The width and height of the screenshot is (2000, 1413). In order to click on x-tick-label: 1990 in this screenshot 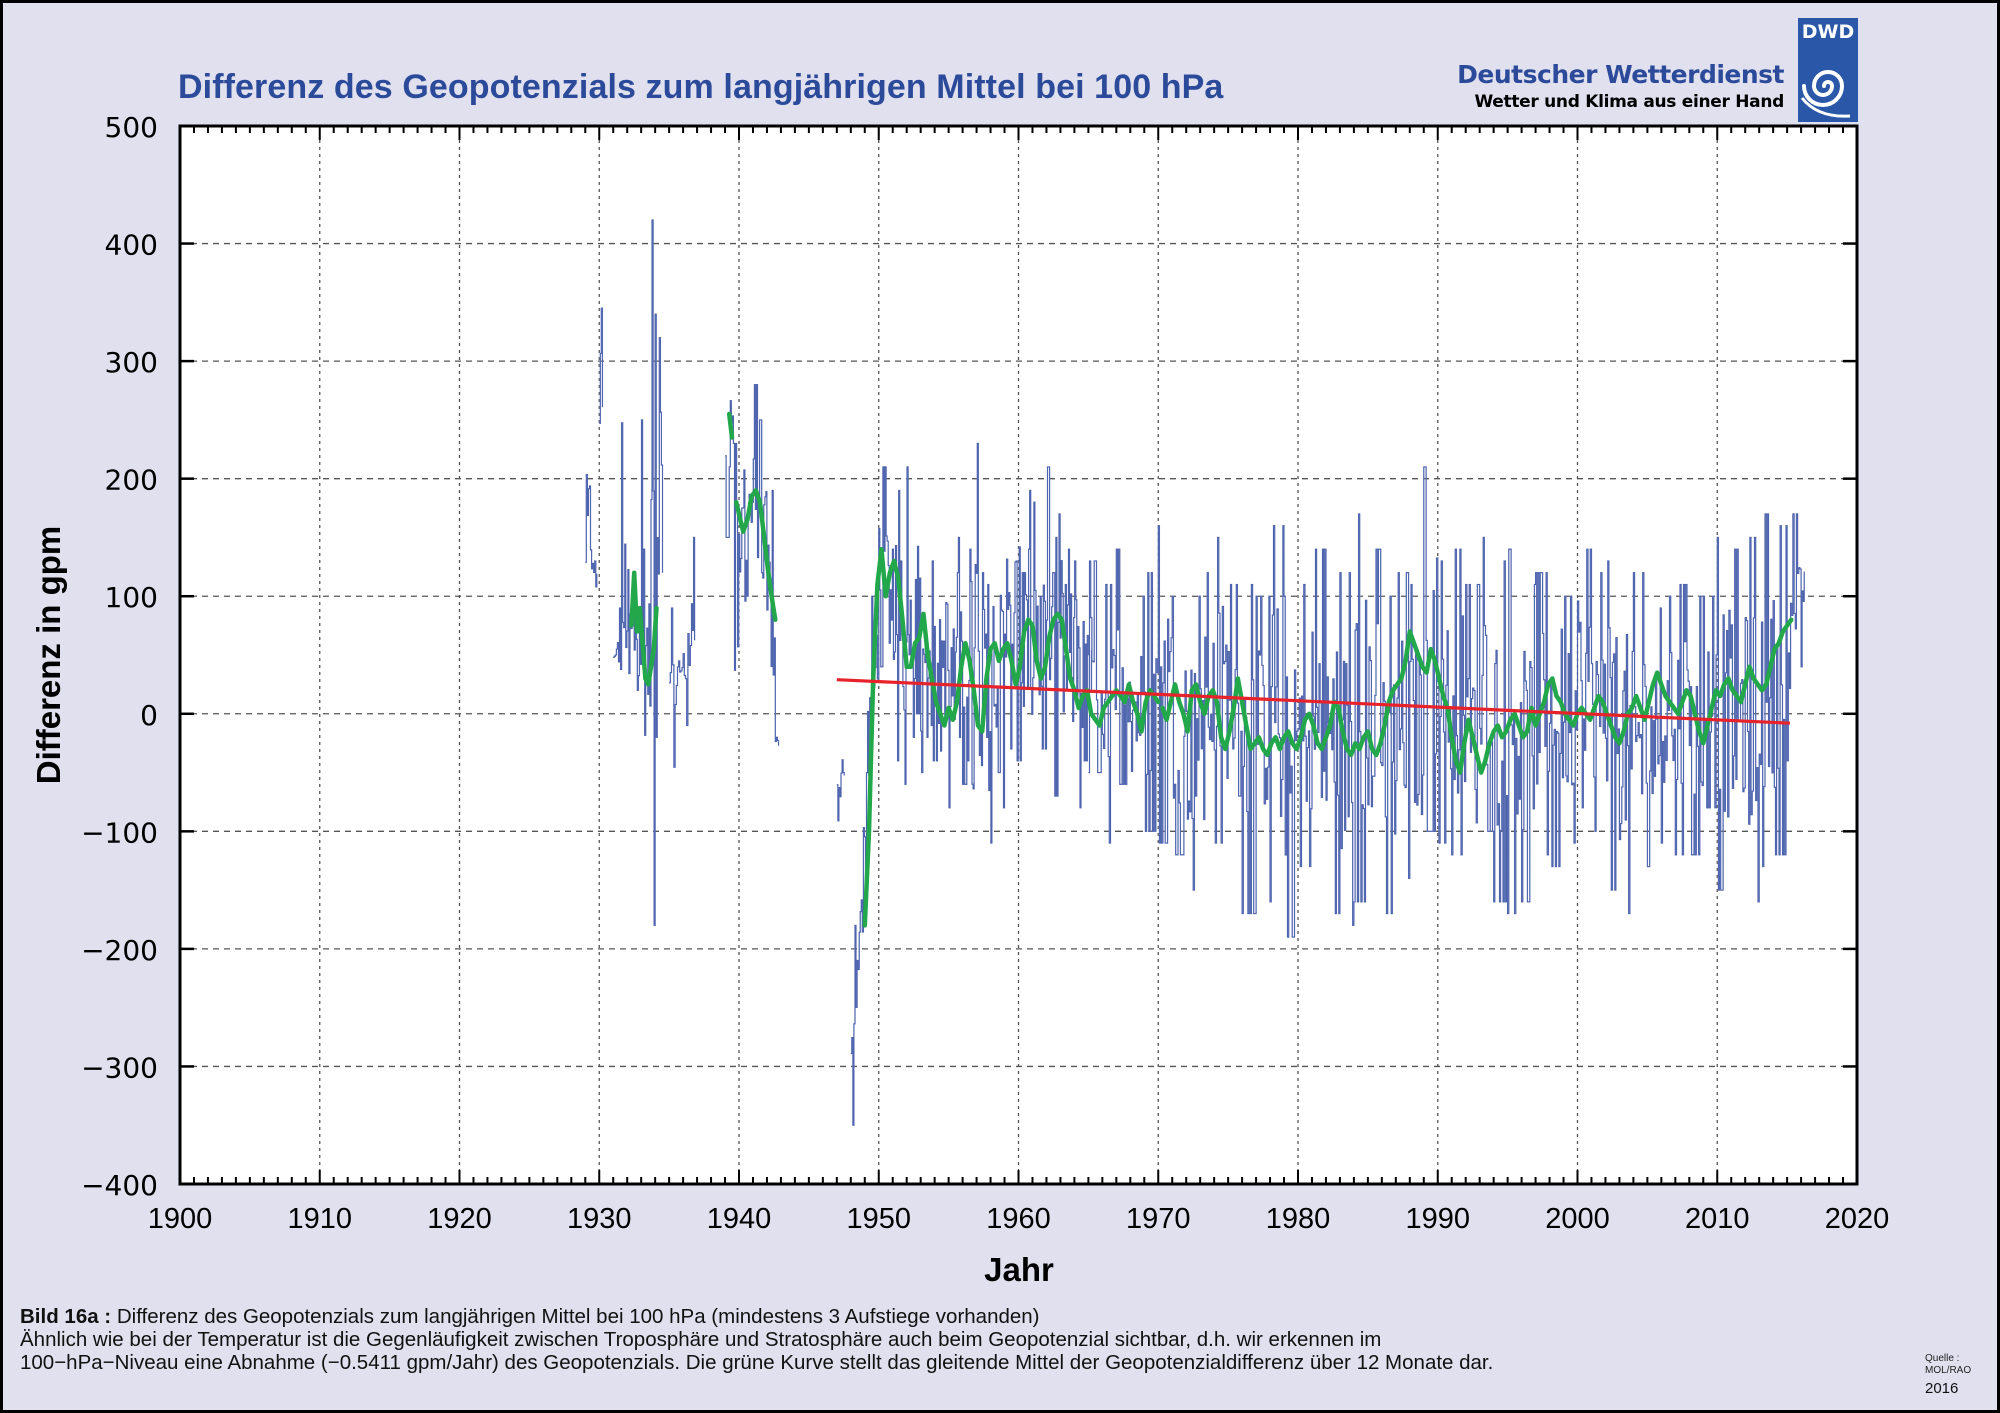, I will do `click(1437, 1219)`.